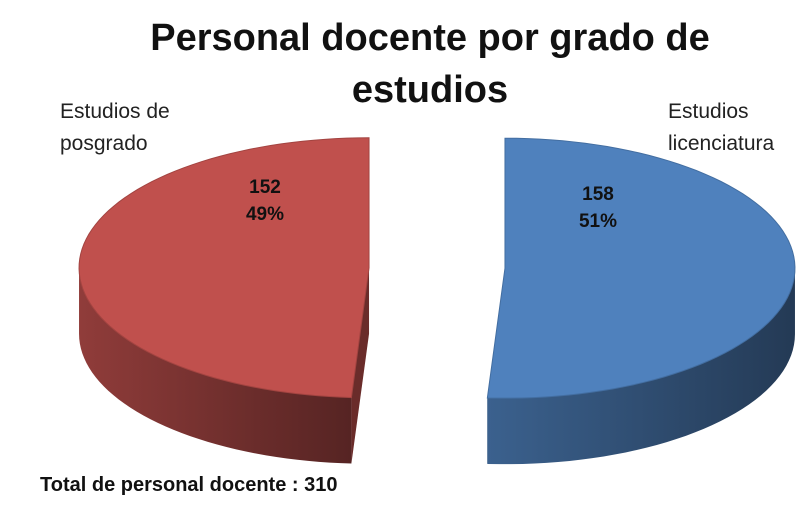 Image resolution: width=802 pixels, height=512 pixels. What do you see at coordinates (321, 485) in the screenshot?
I see `total-value: 310` at bounding box center [321, 485].